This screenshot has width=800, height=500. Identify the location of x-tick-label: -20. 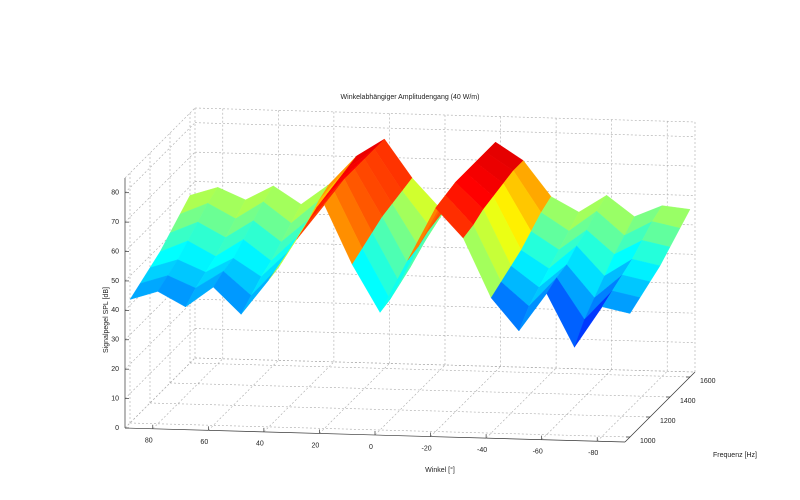
(426, 448).